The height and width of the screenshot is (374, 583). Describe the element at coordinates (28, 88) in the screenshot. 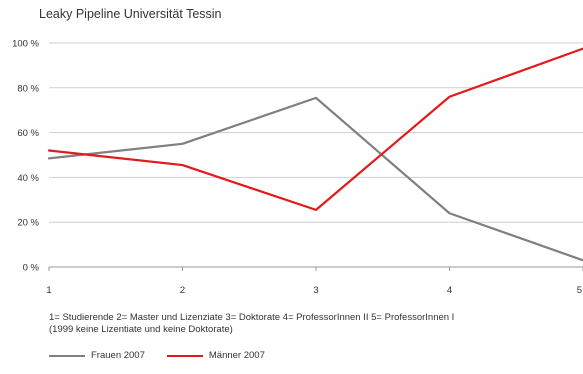

I see `y-tick-label: 80 %` at that location.